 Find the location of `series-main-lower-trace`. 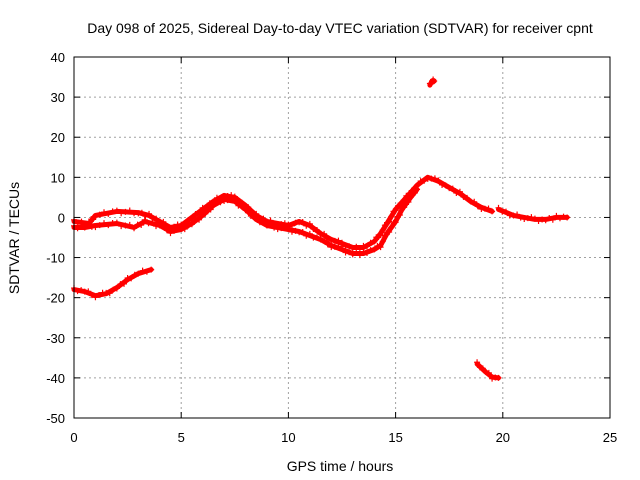

series-main-lower-trace is located at coordinates (246, 222).